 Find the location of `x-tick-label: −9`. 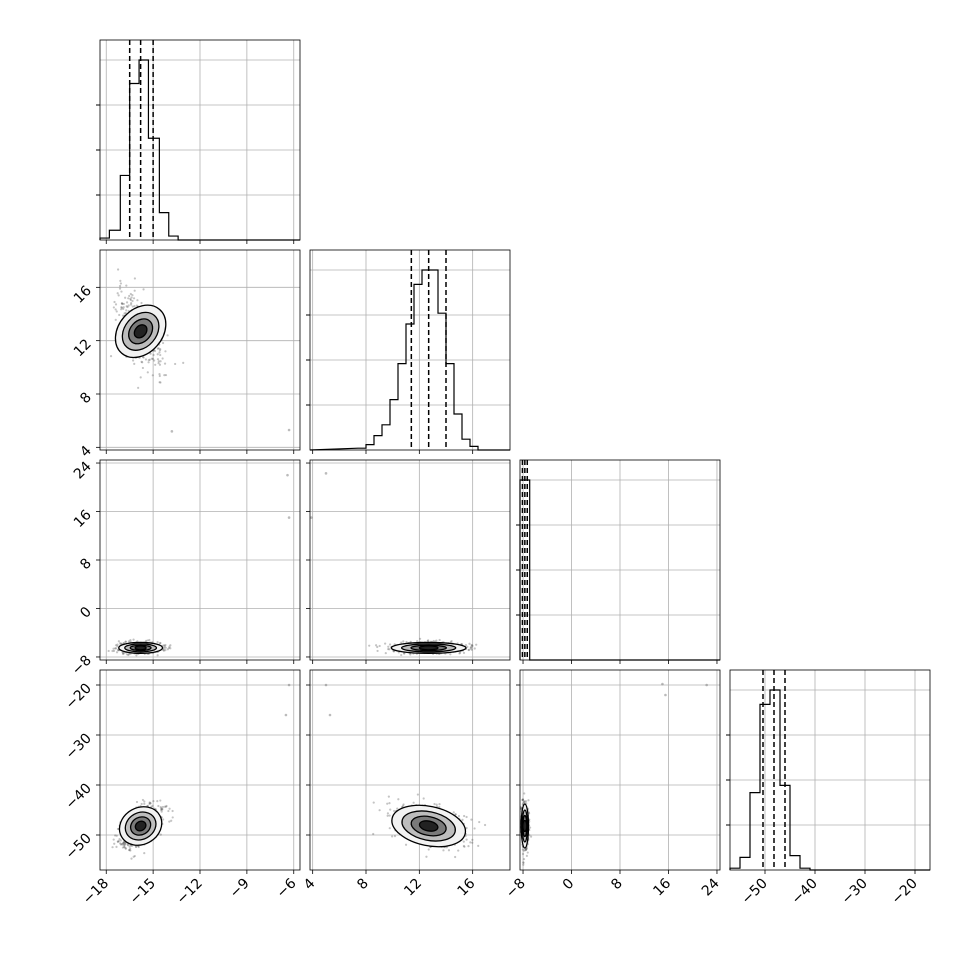

x-tick-label: −9 is located at coordinates (240, 889).